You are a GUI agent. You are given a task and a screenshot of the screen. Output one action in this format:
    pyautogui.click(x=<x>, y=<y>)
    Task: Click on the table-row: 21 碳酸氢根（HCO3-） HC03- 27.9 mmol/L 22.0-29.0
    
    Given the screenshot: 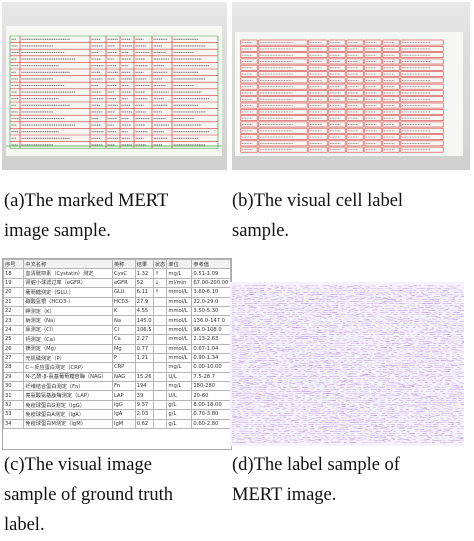 What is the action you would take?
    pyautogui.click(x=117, y=301)
    